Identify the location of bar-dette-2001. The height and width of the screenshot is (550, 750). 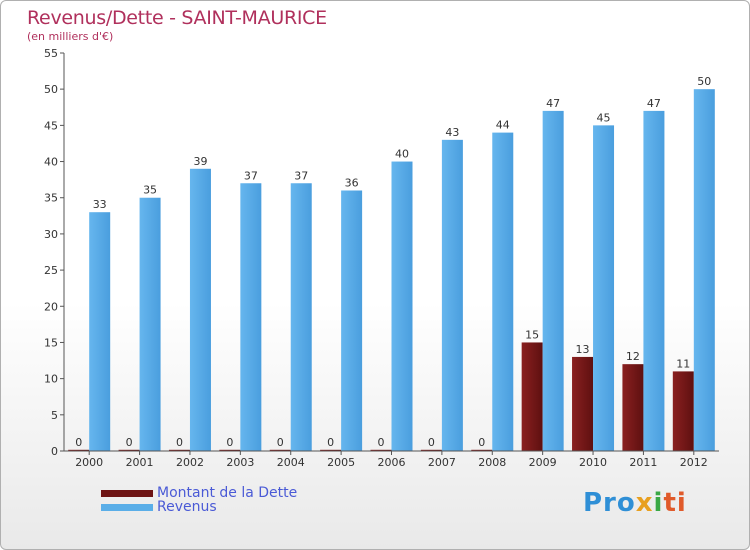
(129, 450).